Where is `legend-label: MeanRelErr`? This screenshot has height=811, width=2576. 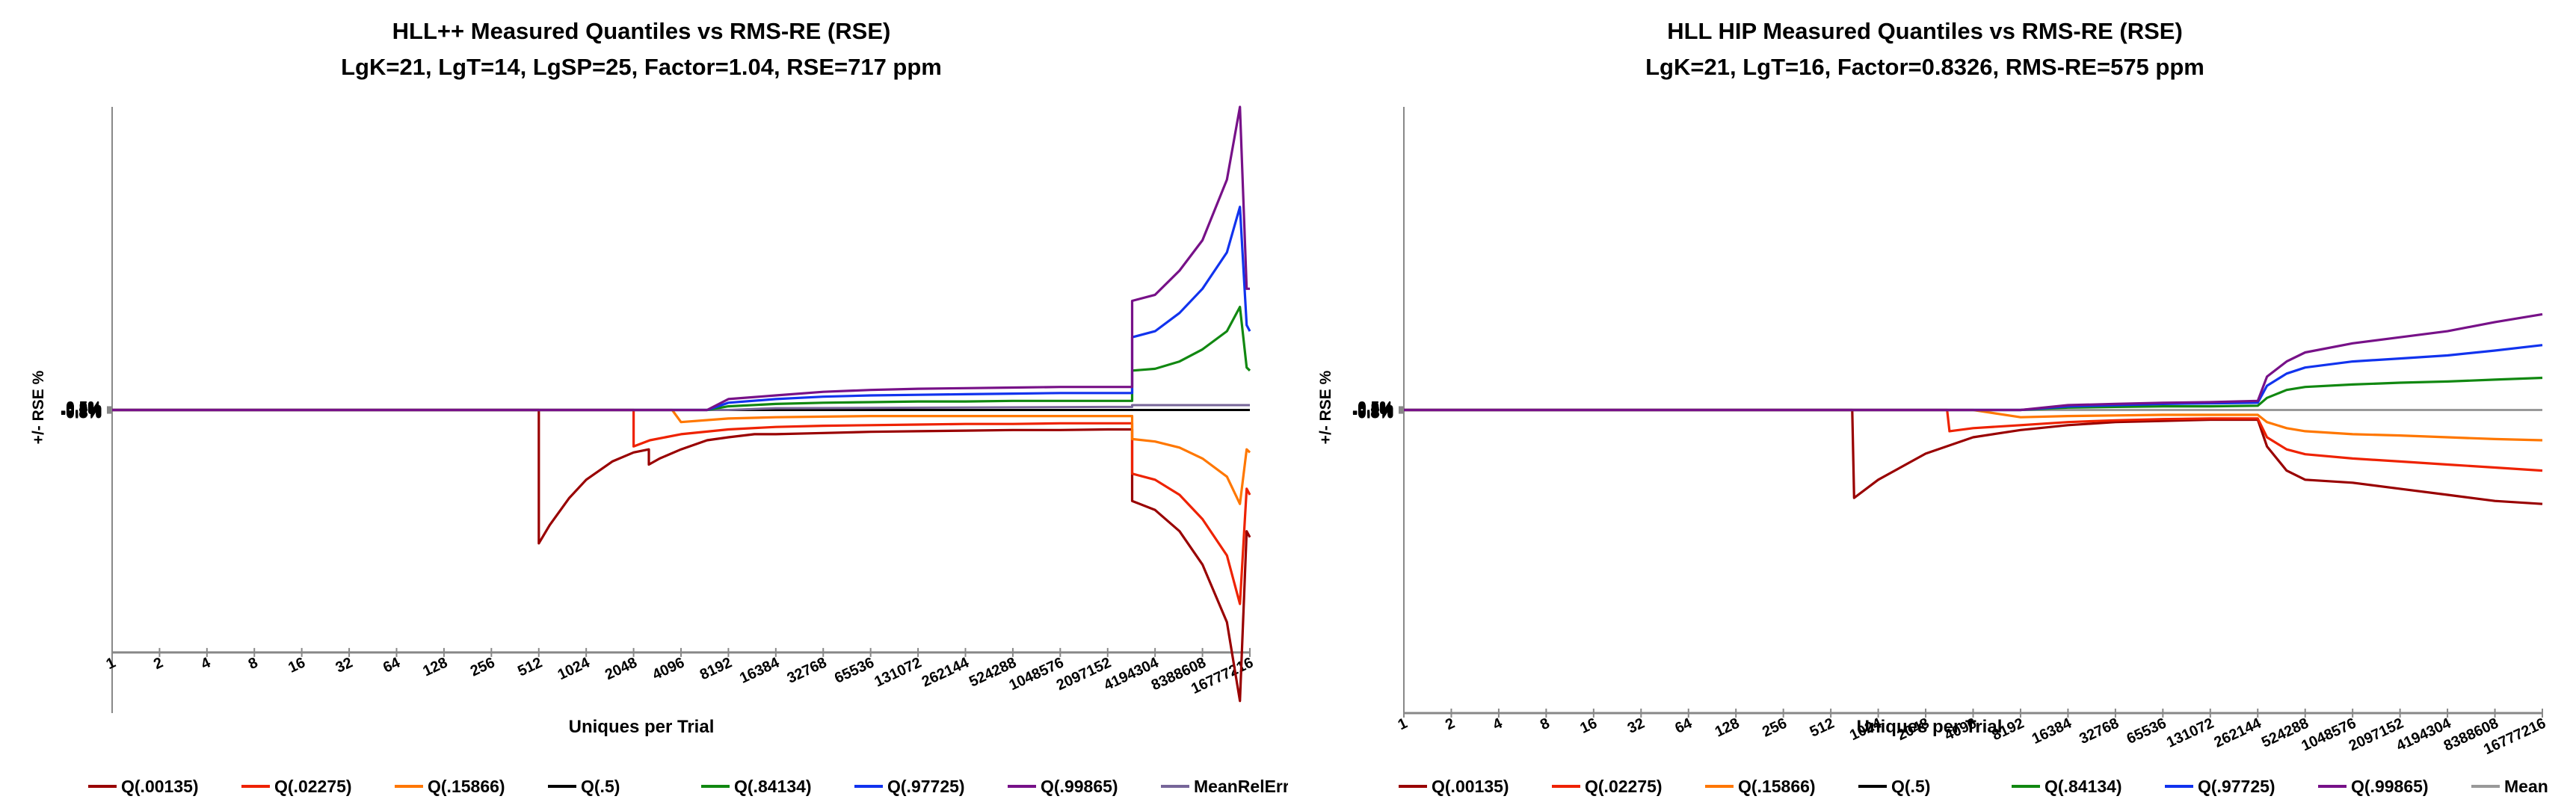 legend-label: MeanRelErr is located at coordinates (1241, 786).